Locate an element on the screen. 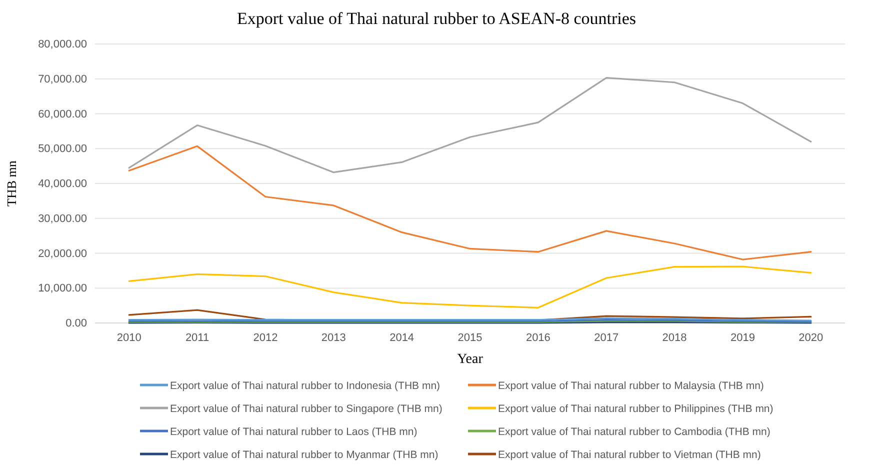 The height and width of the screenshot is (472, 873). x-tick-label: 2014 is located at coordinates (402, 338).